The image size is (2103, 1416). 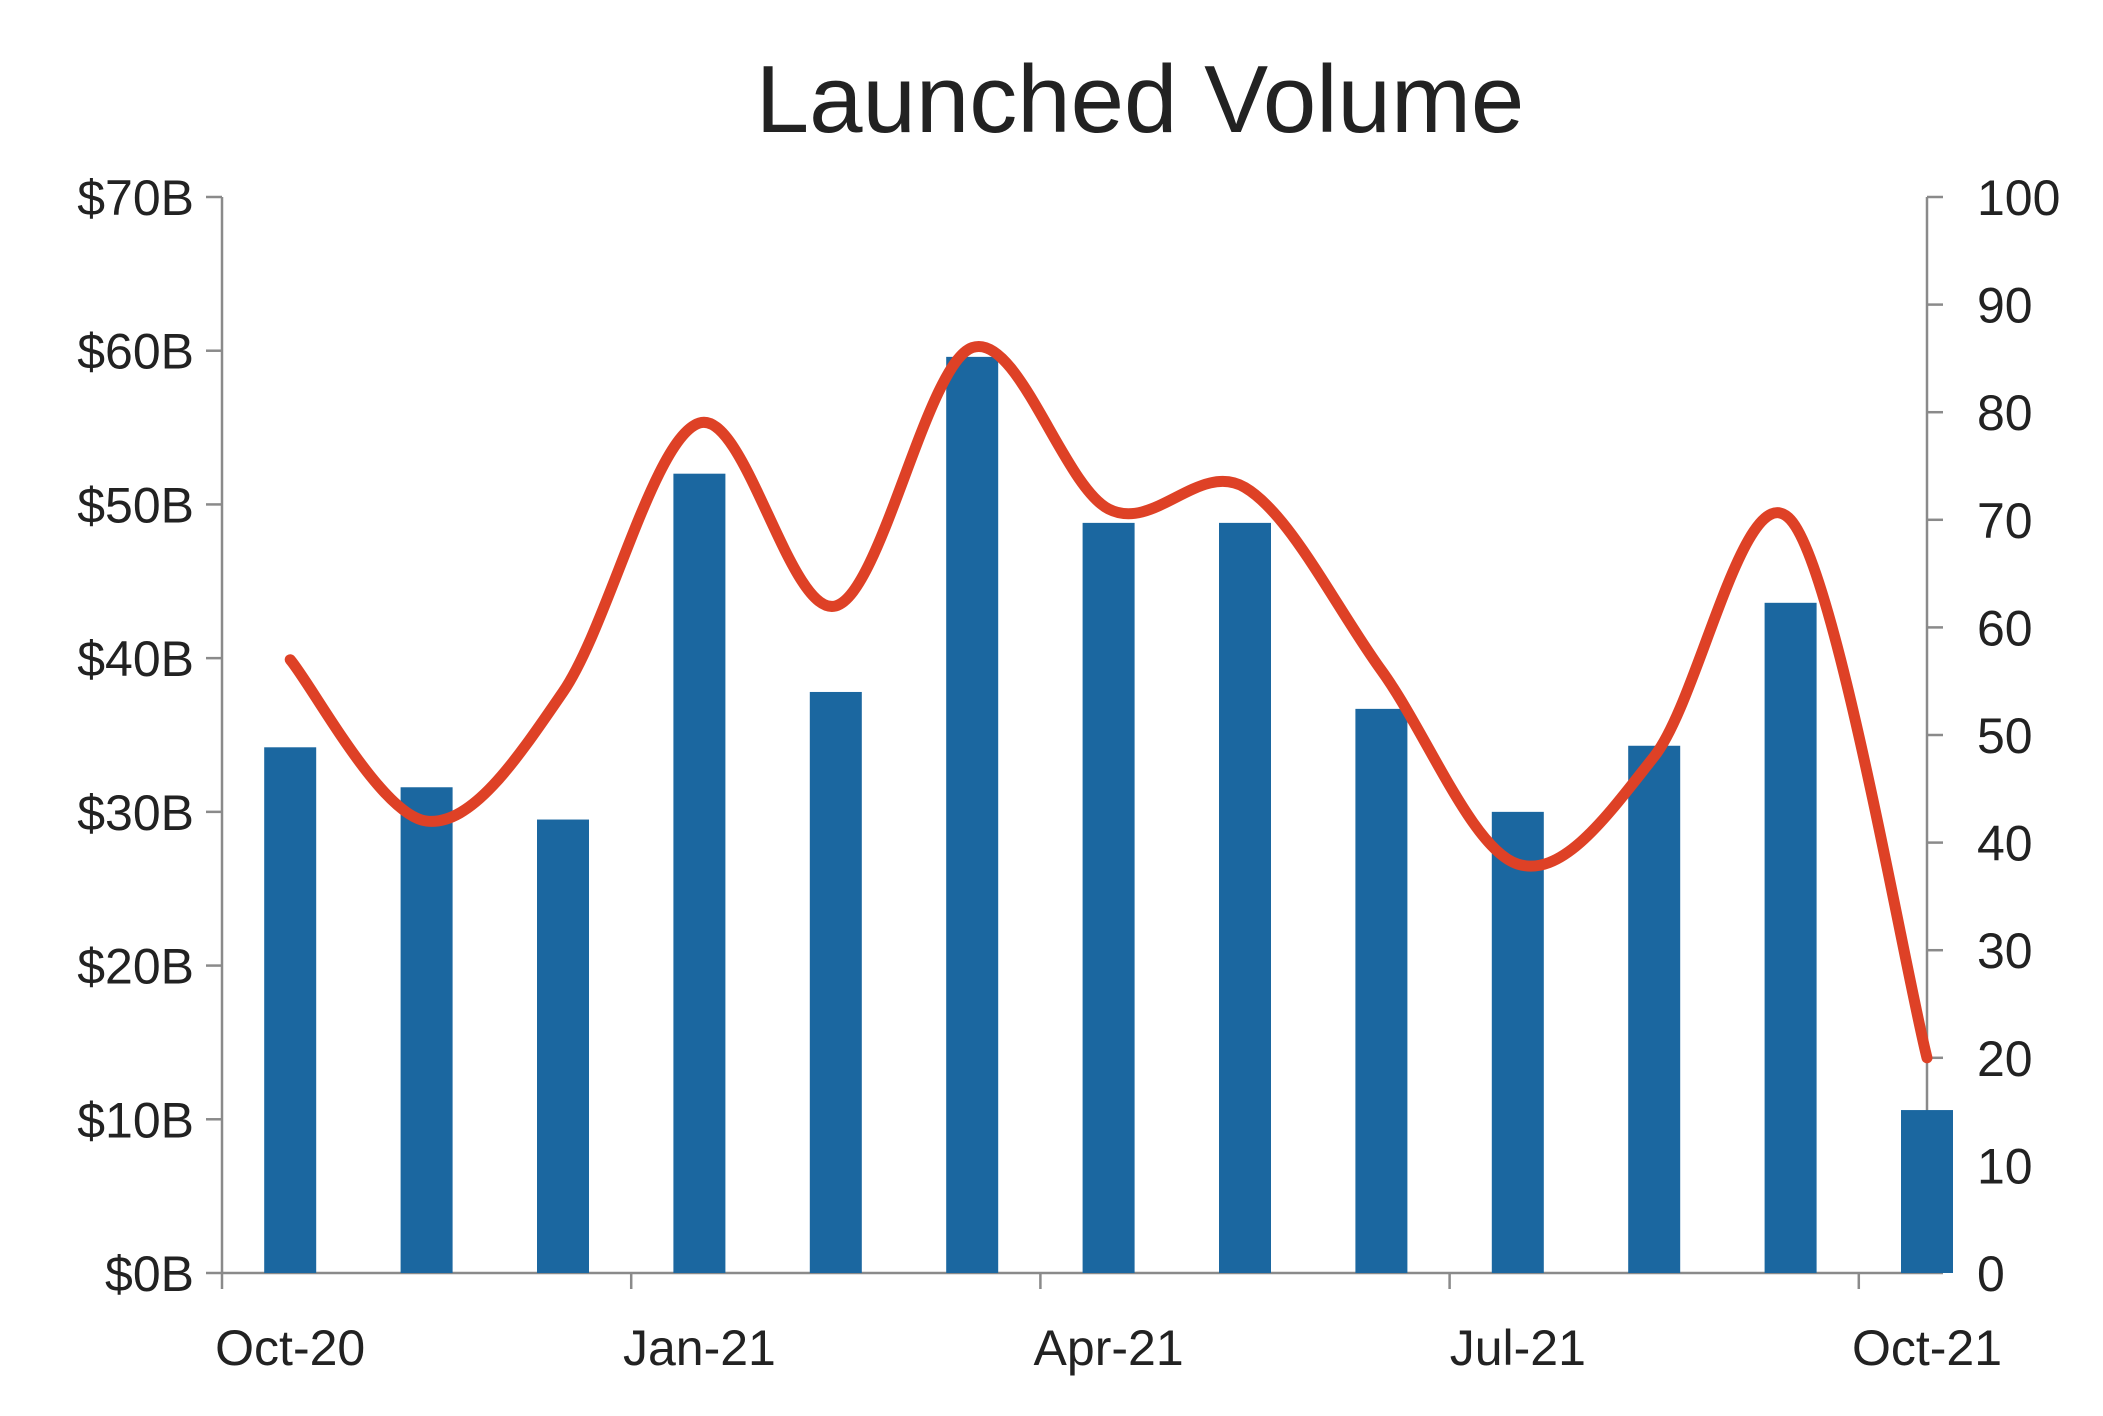 What do you see at coordinates (1109, 1348) in the screenshot?
I see `x-tick-label: Apr-21` at bounding box center [1109, 1348].